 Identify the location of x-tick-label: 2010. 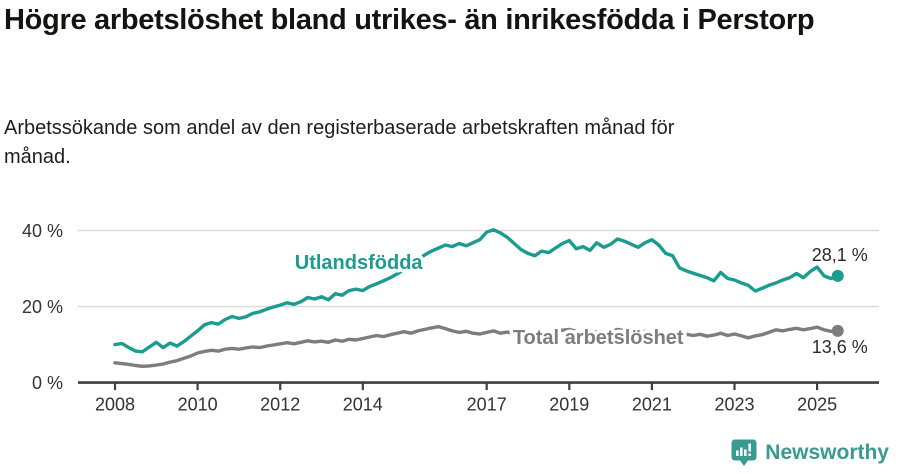
(198, 405).